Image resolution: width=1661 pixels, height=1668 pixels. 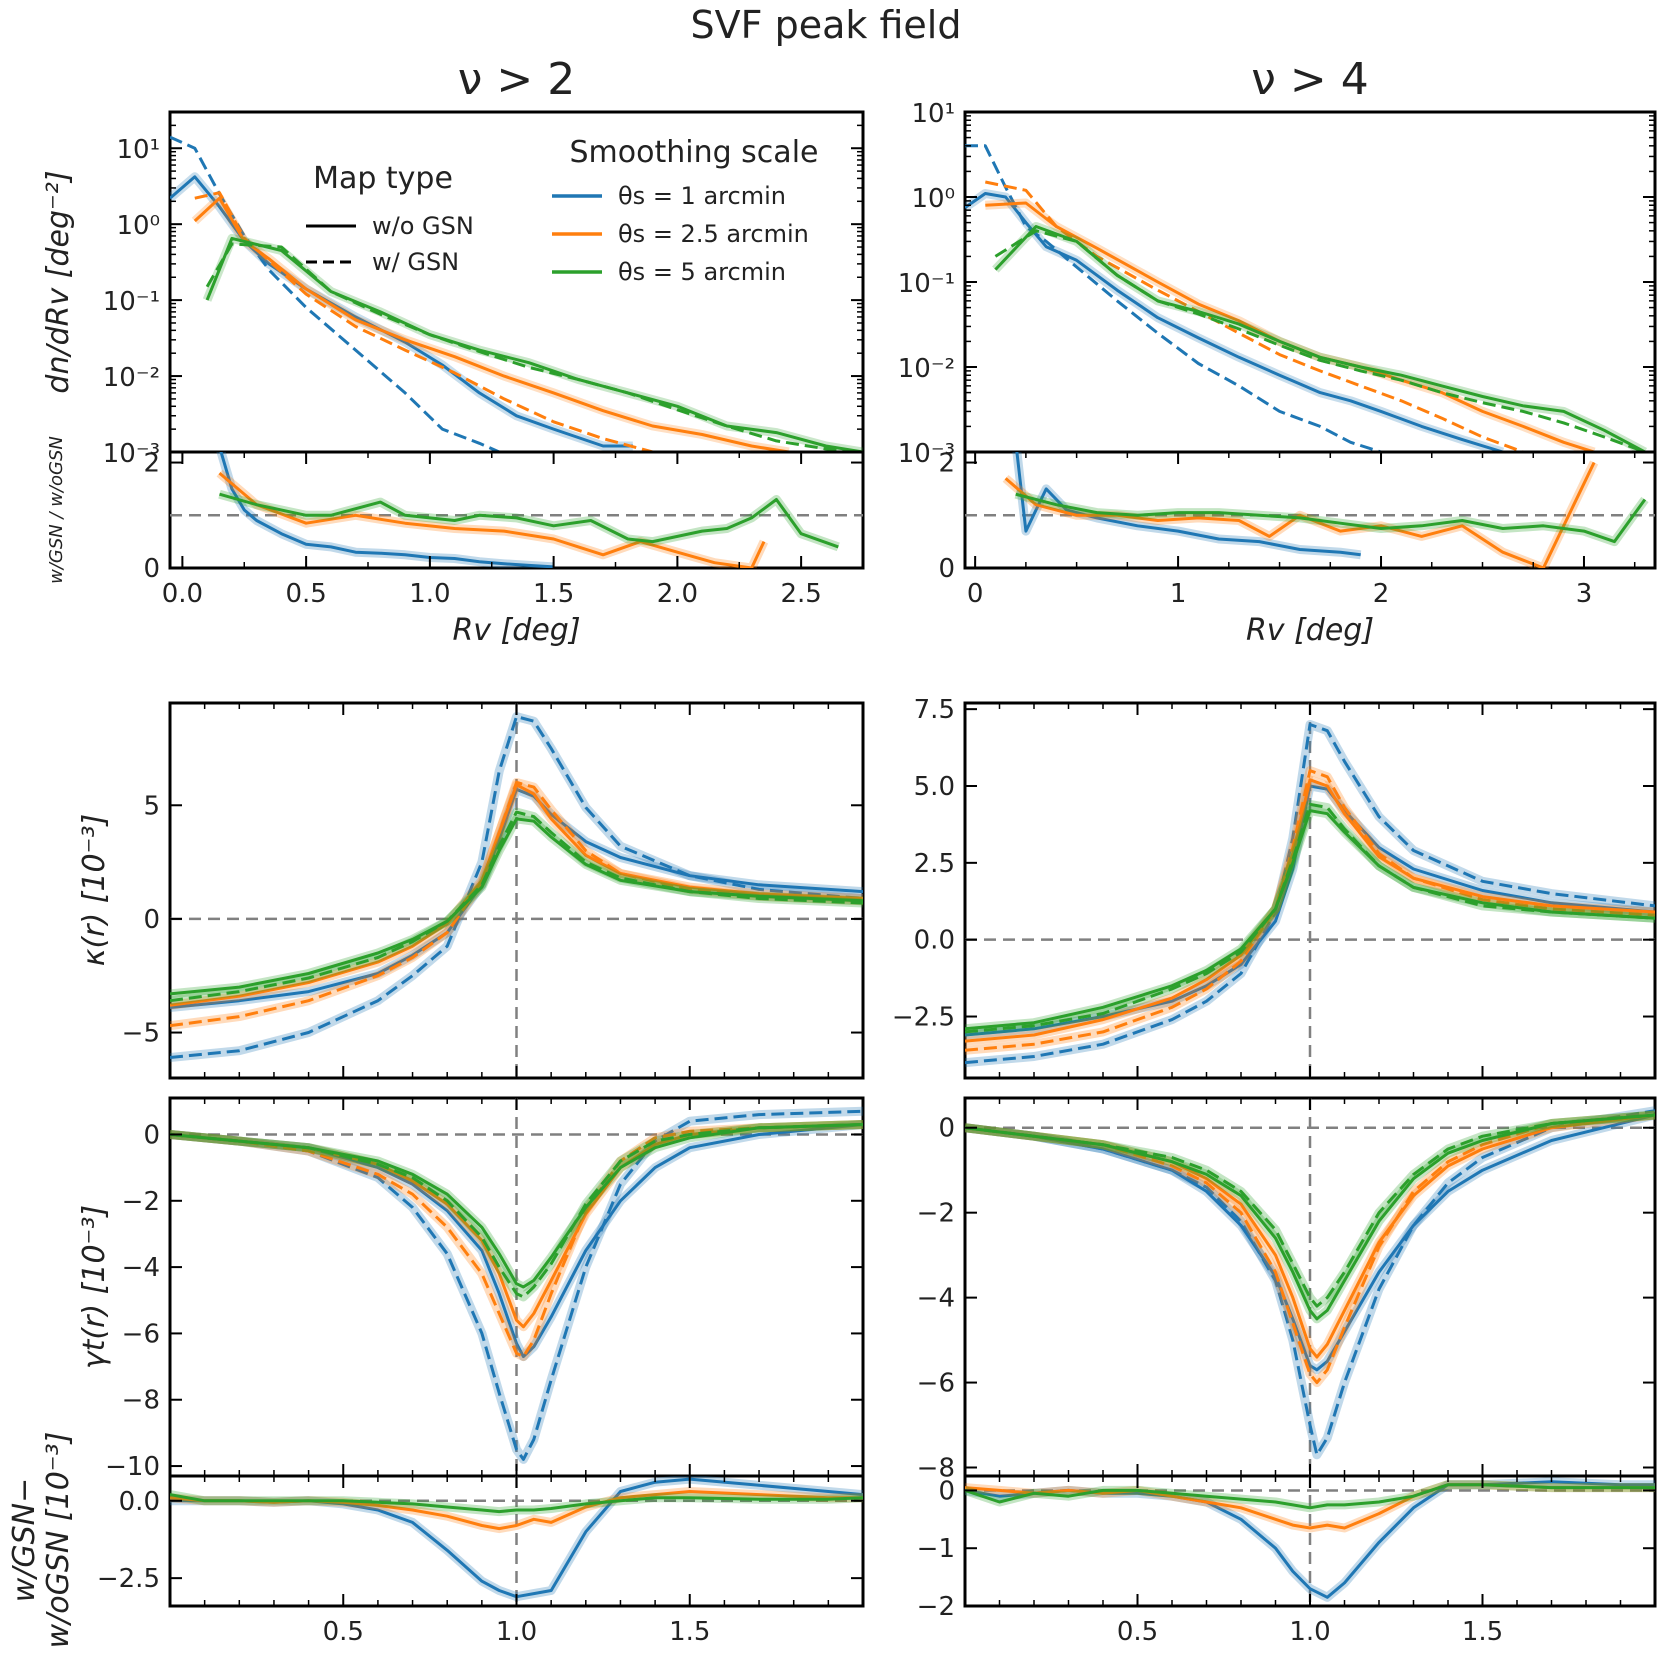 I want to click on nu2-ratio-xtick-label: 2.0, so click(x=677, y=594).